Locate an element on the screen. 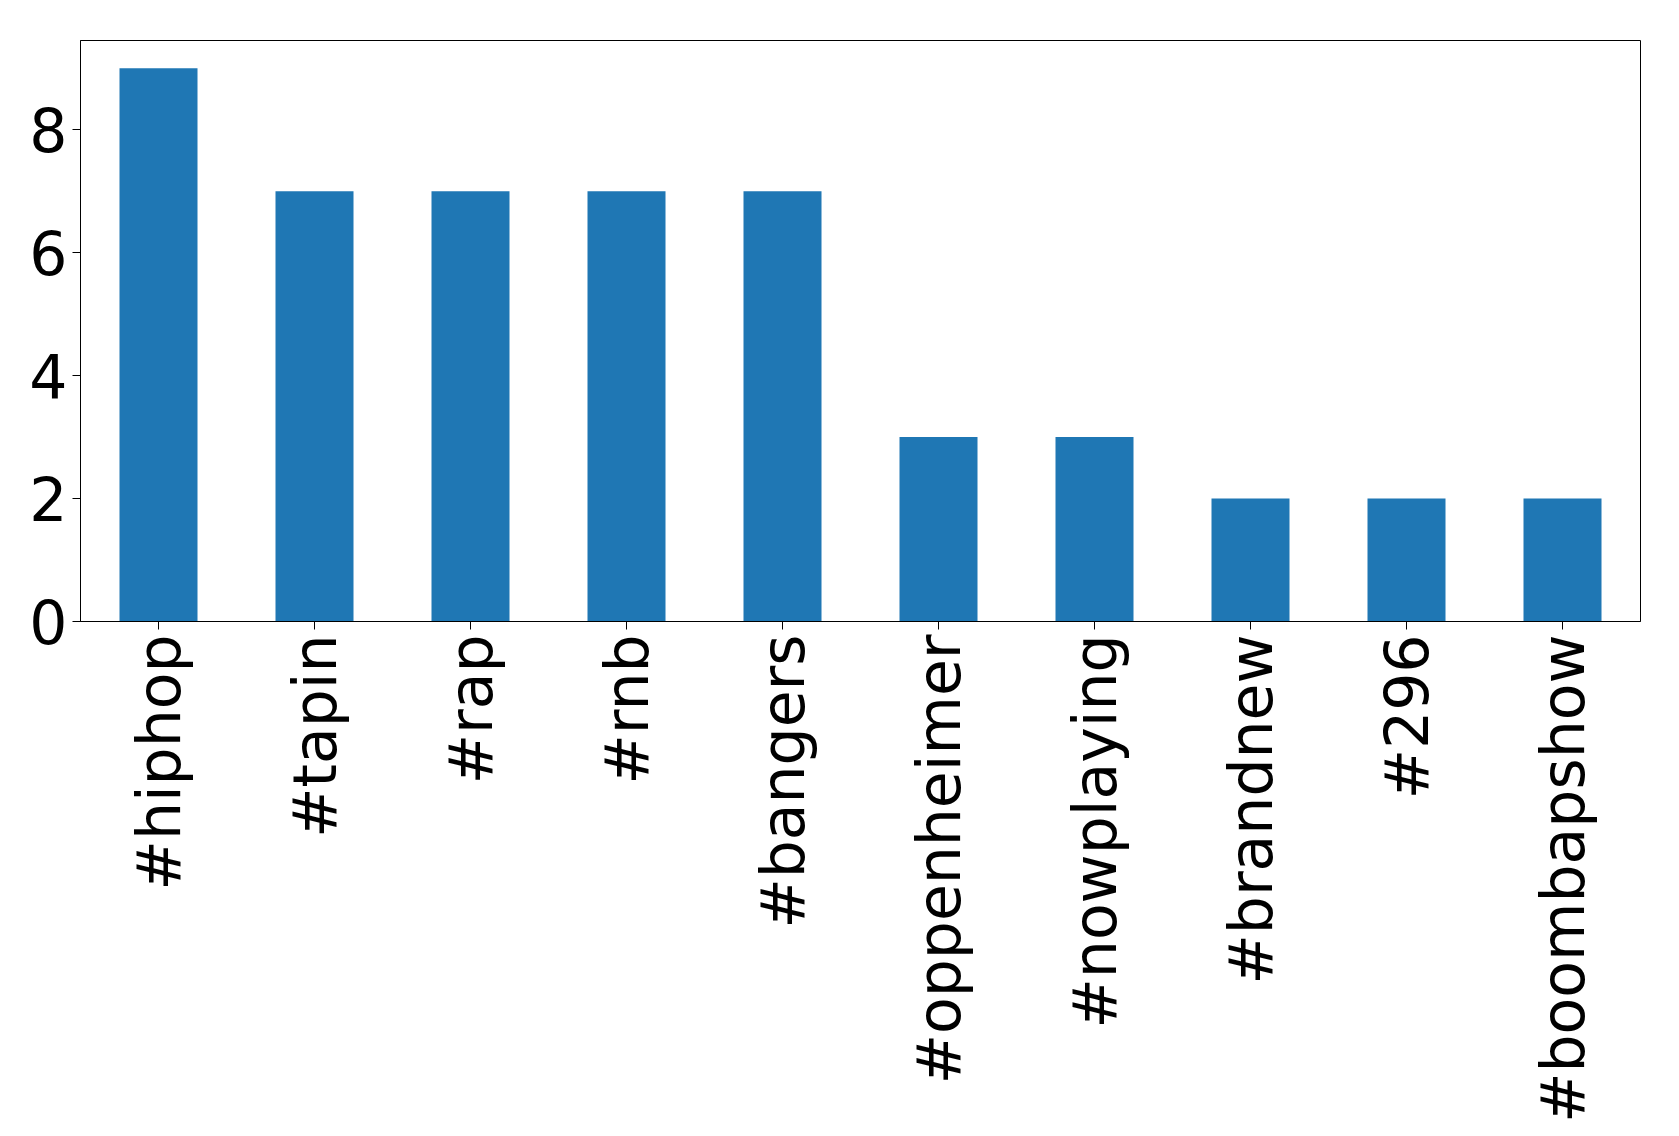 The height and width of the screenshot is (1136, 1679). x-tick-label: #rap is located at coordinates (470, 709).